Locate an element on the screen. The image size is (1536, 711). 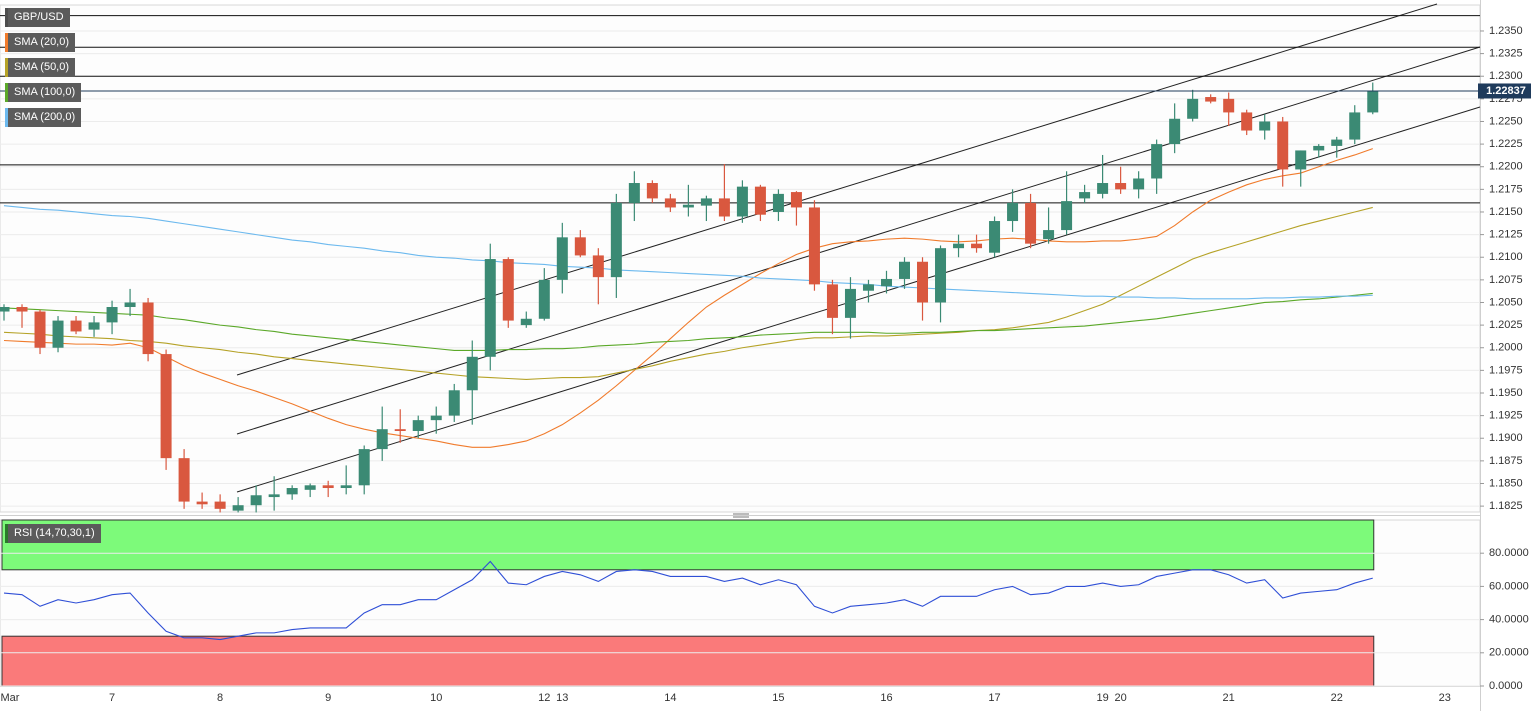
y-tick-label: 1.2050 is located at coordinates (1506, 302).